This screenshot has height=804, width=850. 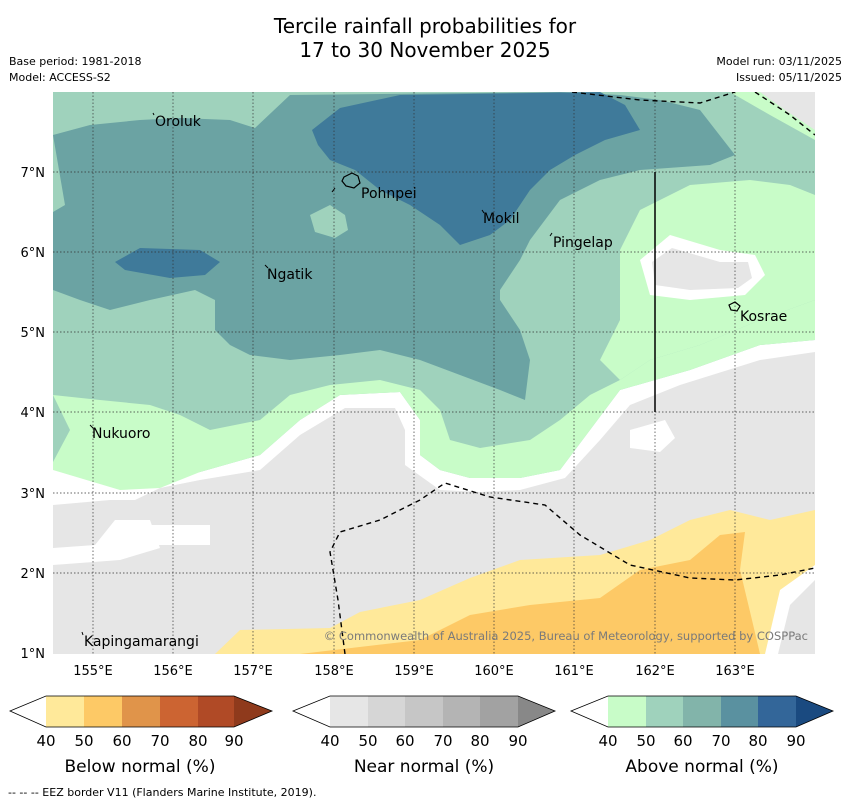 What do you see at coordinates (140, 767) in the screenshot?
I see `cb-title: Below normal (%)` at bounding box center [140, 767].